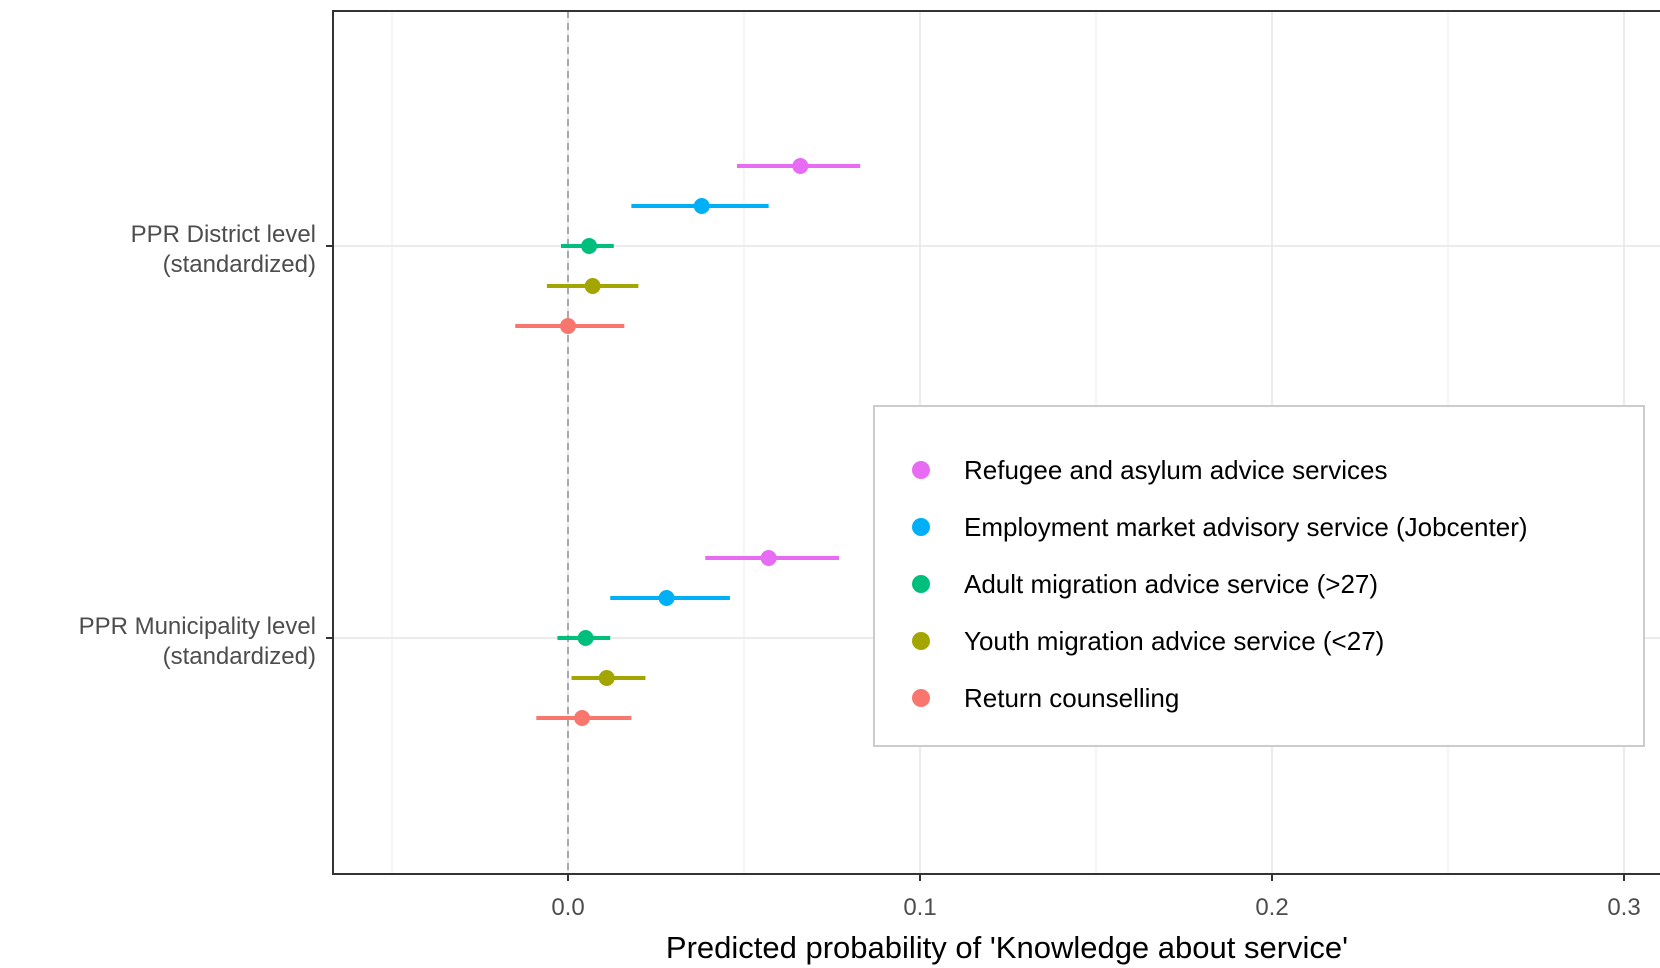 The image size is (1660, 968). I want to click on legend-label: Return counselling, so click(1071, 698).